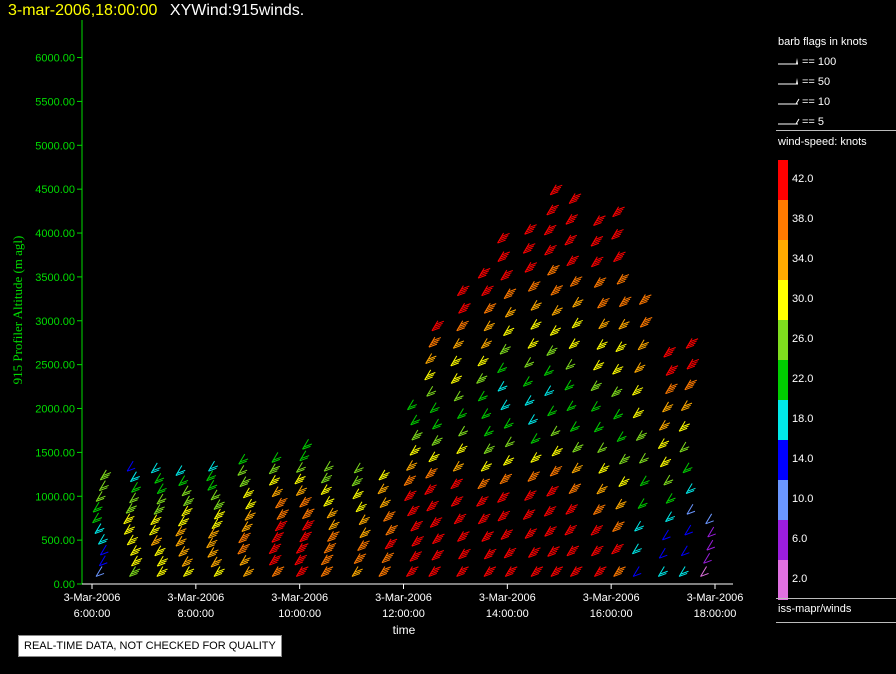  What do you see at coordinates (17, 310) in the screenshot?
I see `y-axis-label: 915 Profiler Altitude (m agl)` at bounding box center [17, 310].